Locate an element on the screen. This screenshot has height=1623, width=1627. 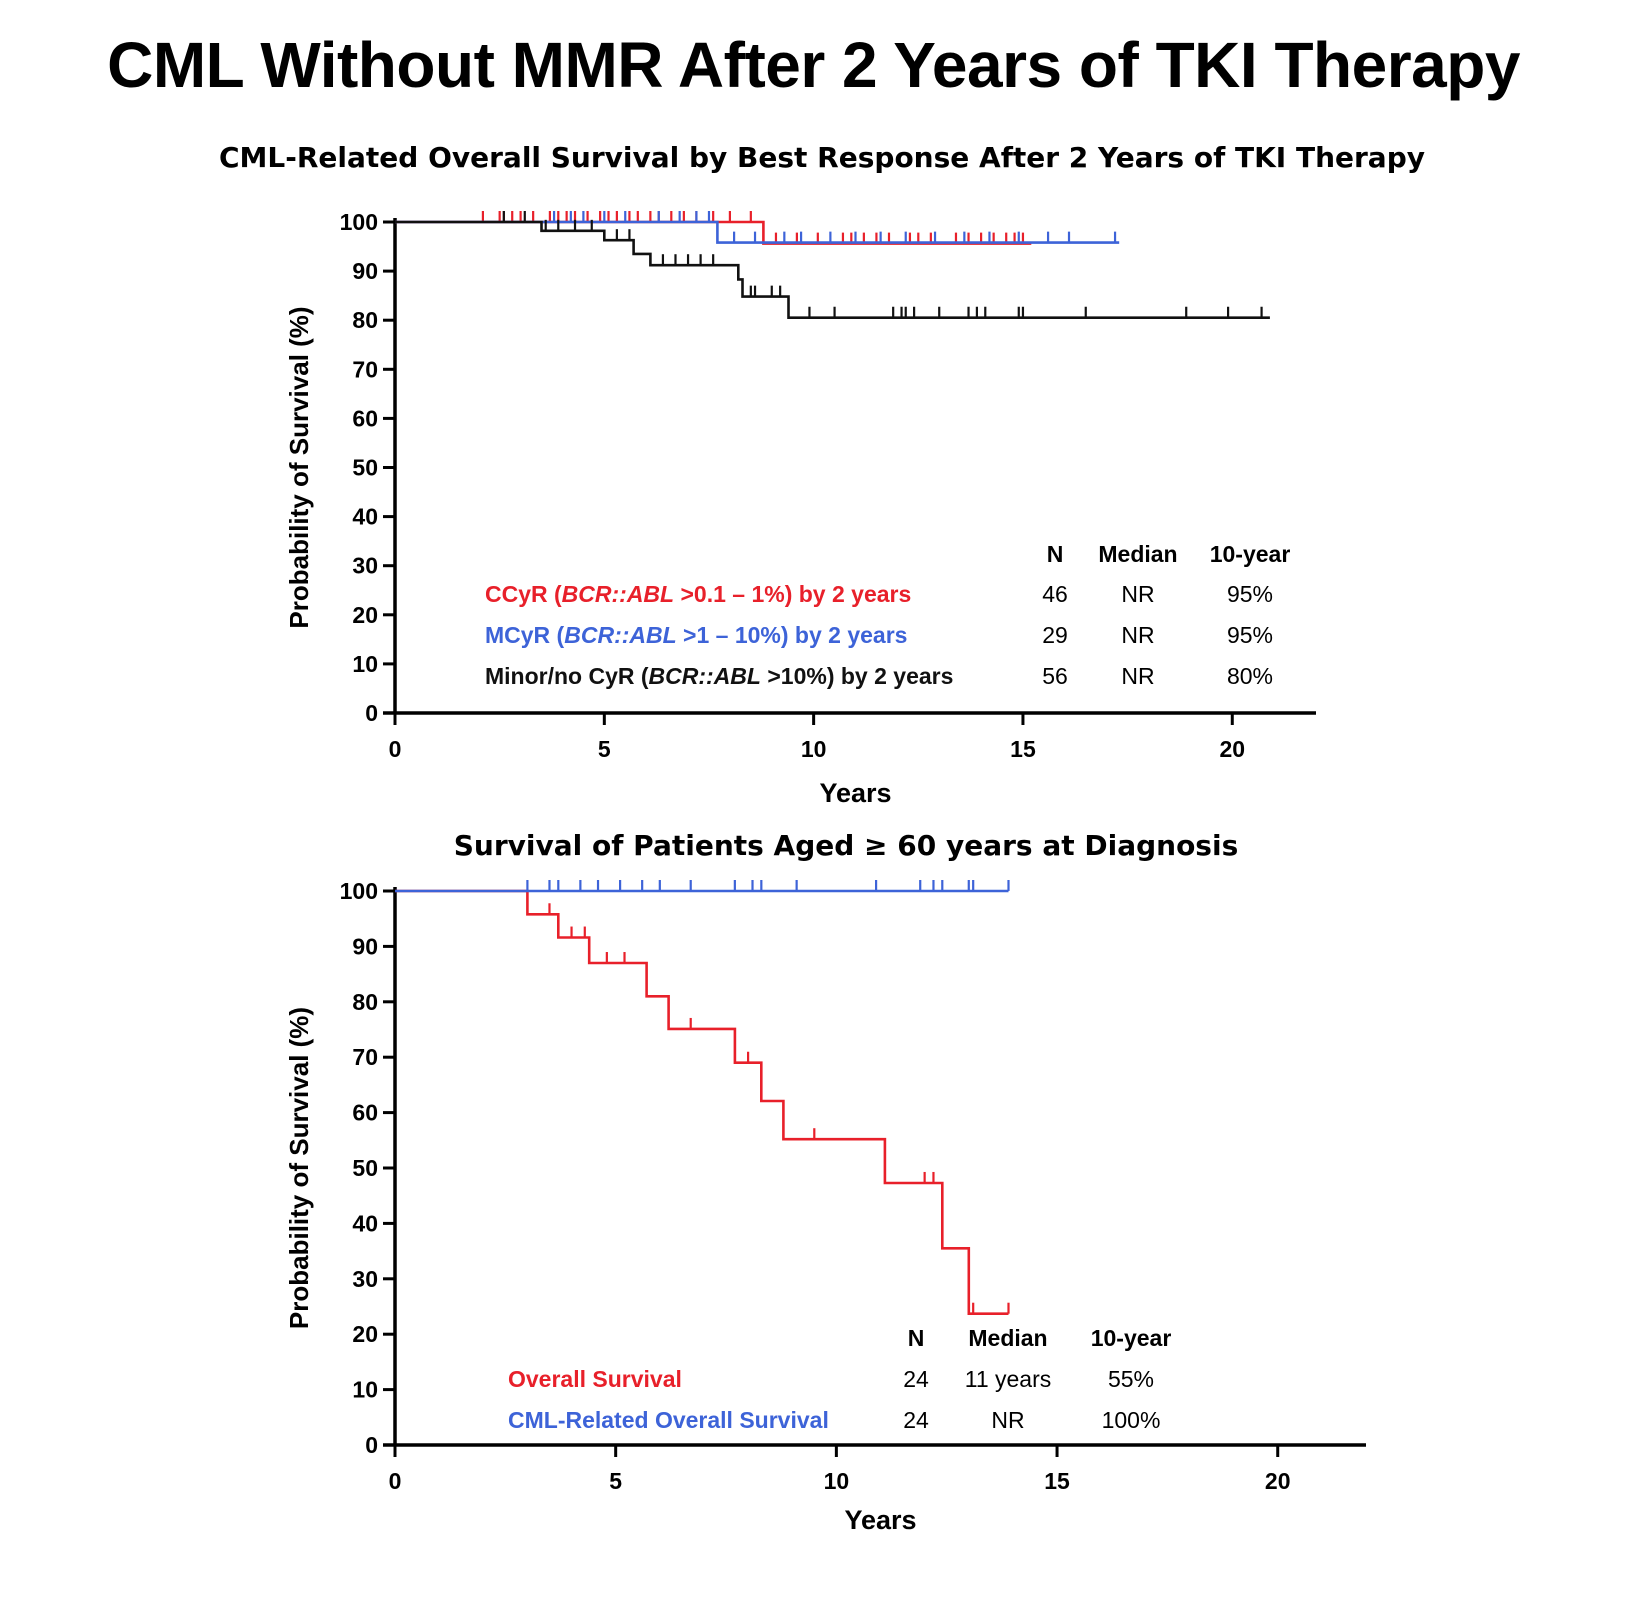
table-cell: 56 is located at coordinates (1055, 676).